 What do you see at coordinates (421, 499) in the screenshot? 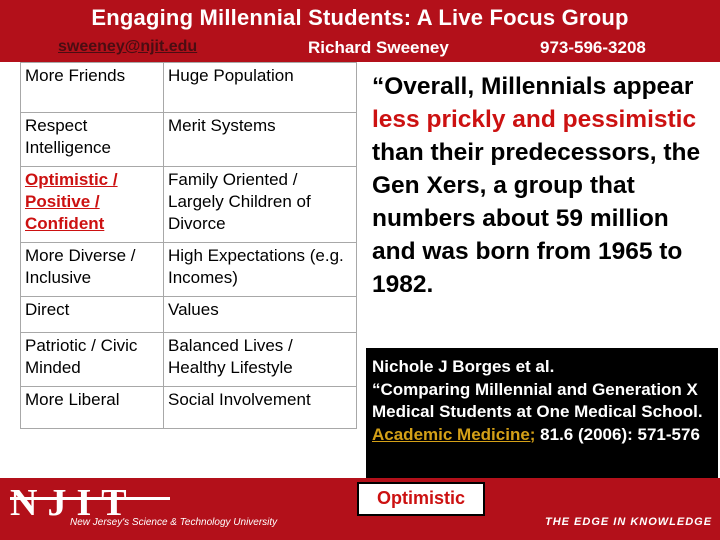
I see `optimistic-badge: Optimistic` at bounding box center [421, 499].